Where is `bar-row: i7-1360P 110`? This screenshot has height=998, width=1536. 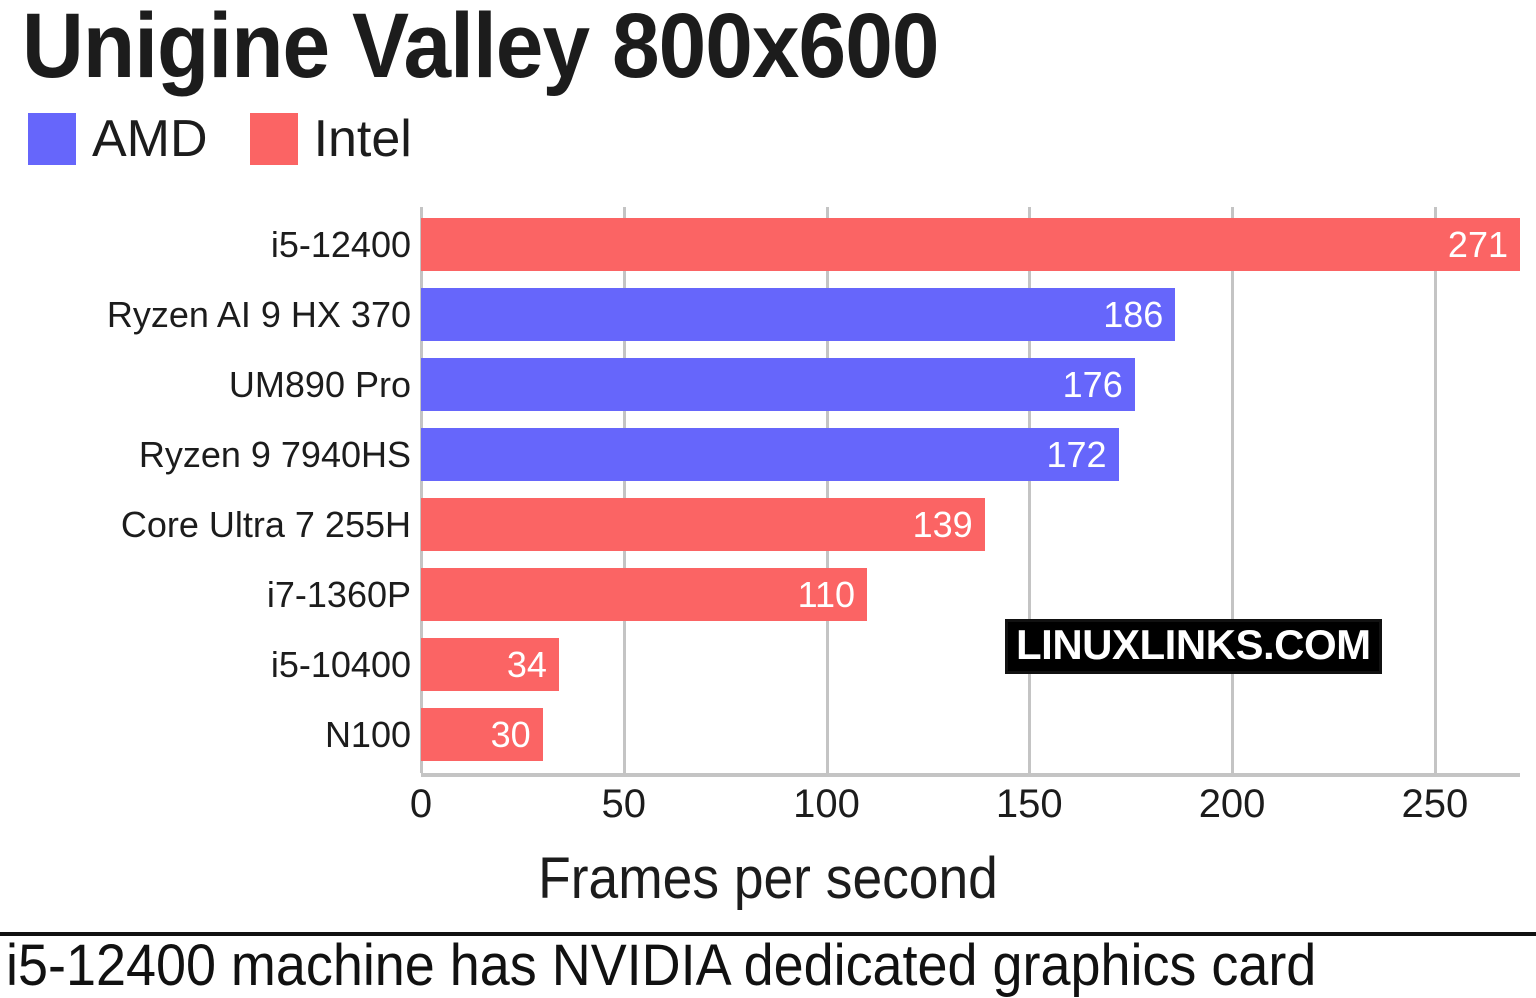 bar-row: i7-1360P 110 is located at coordinates (768, 603).